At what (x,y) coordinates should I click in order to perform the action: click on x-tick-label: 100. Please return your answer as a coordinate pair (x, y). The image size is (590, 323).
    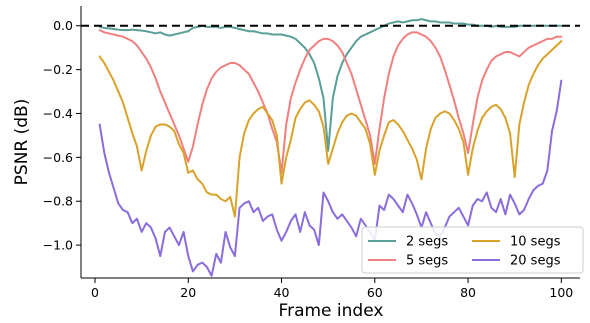
    Looking at the image, I should click on (561, 292).